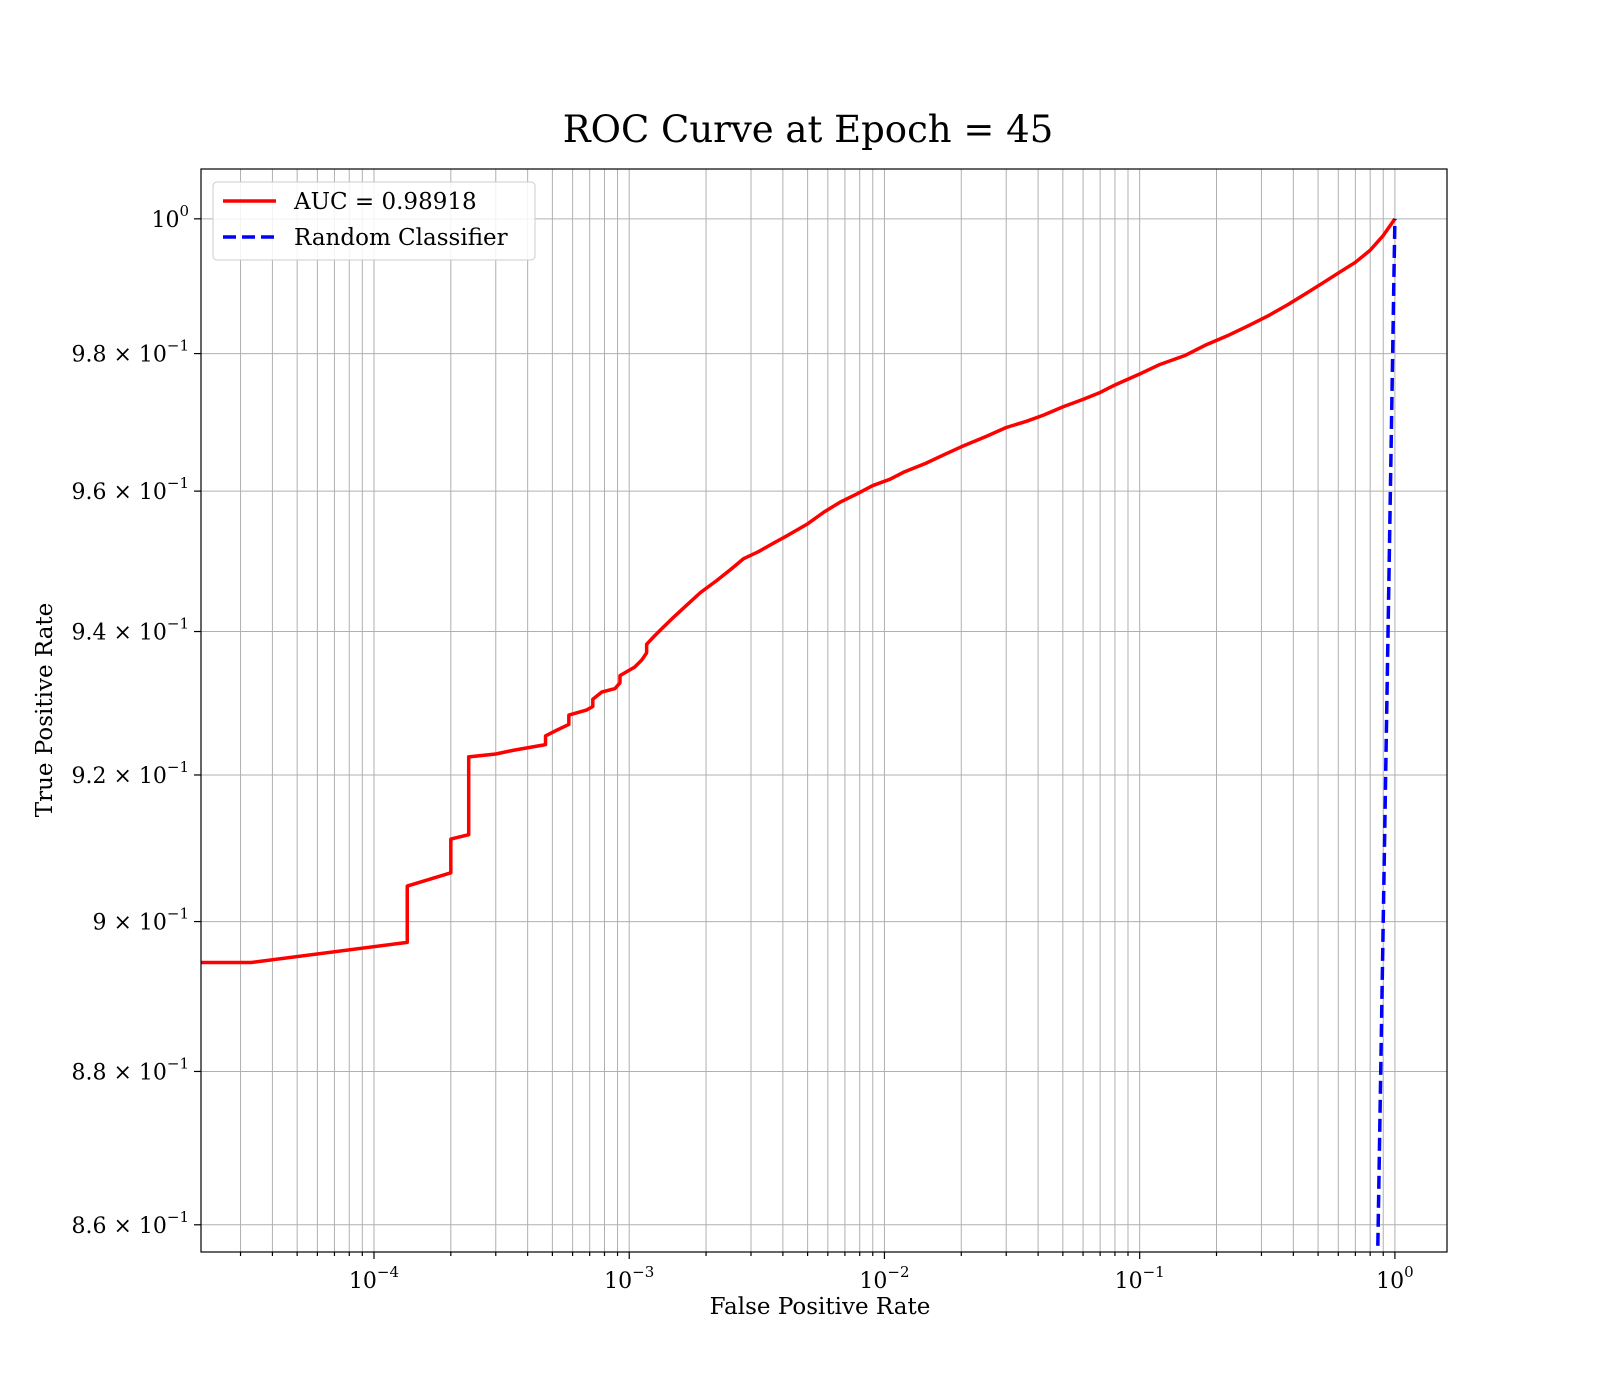 The height and width of the screenshot is (1400, 1600). Describe the element at coordinates (1140, 1278) in the screenshot. I see `x-tick-label: 10⁻¹` at that location.